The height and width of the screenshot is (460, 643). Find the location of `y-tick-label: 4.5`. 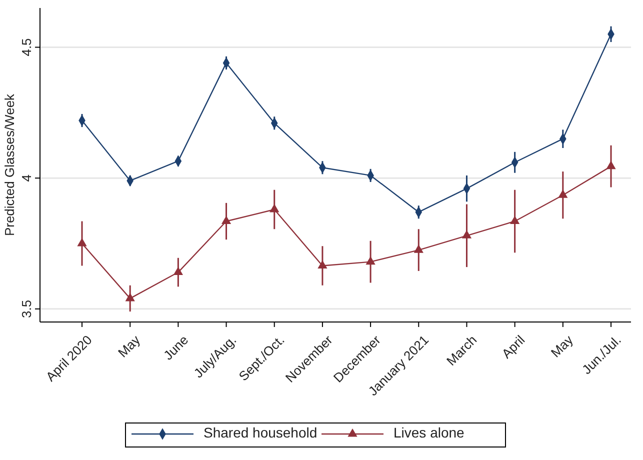

y-tick-label: 4.5 is located at coordinates (26, 47).